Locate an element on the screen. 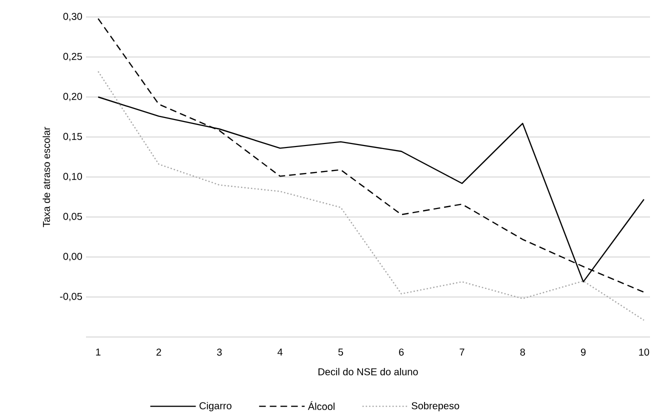  legend-label: Cigarro is located at coordinates (216, 407).